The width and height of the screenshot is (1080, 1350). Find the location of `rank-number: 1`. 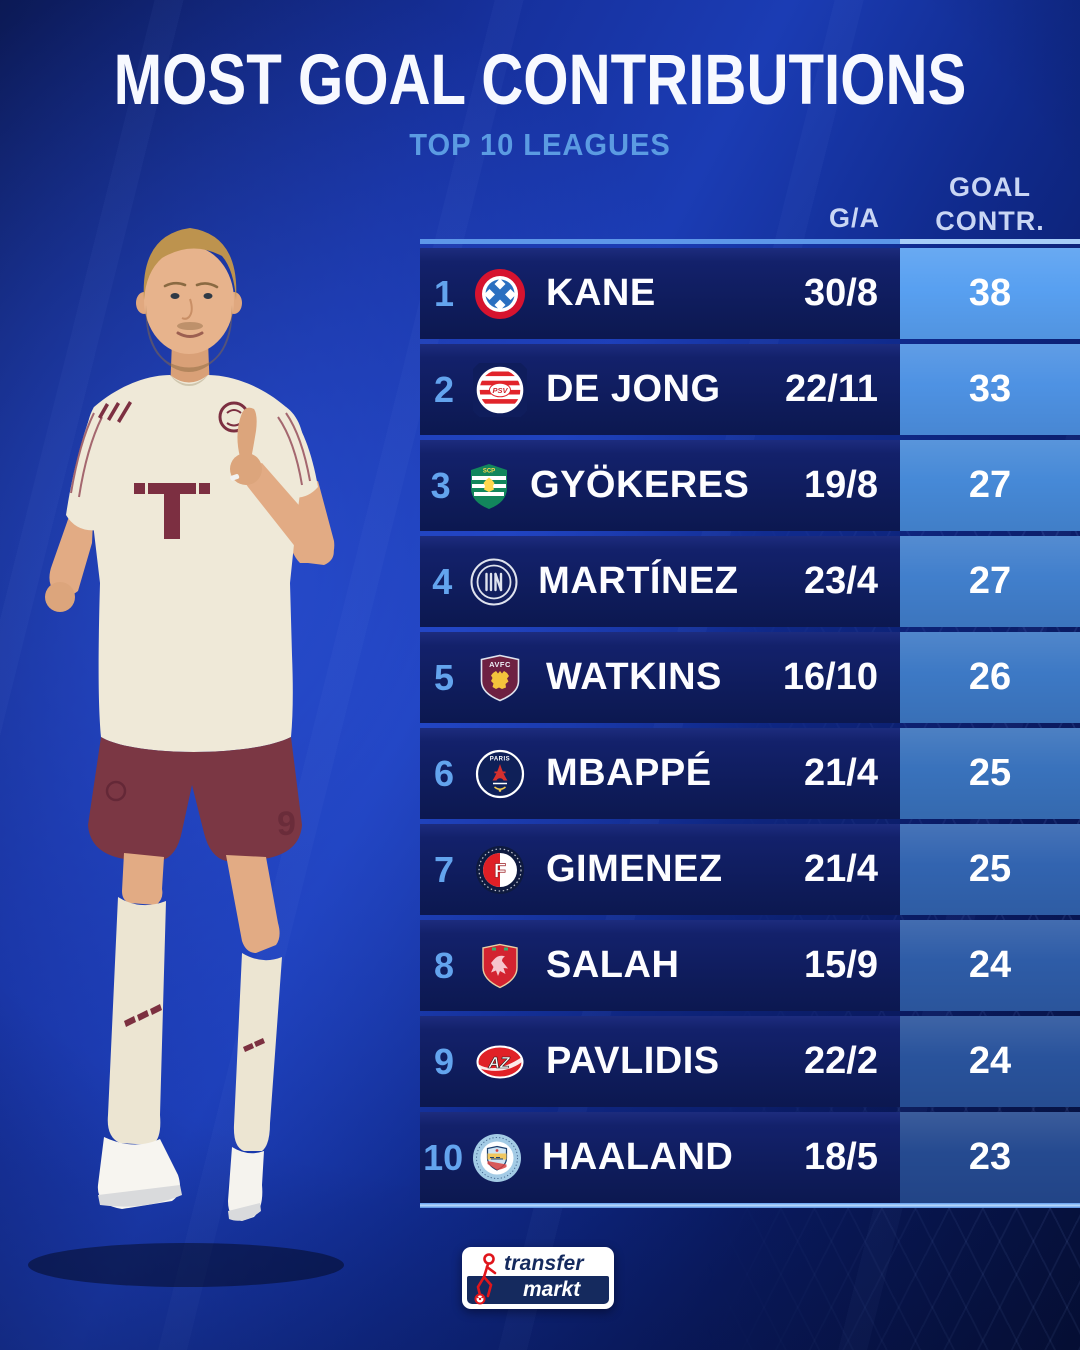

rank-number: 1 is located at coordinates (444, 293).